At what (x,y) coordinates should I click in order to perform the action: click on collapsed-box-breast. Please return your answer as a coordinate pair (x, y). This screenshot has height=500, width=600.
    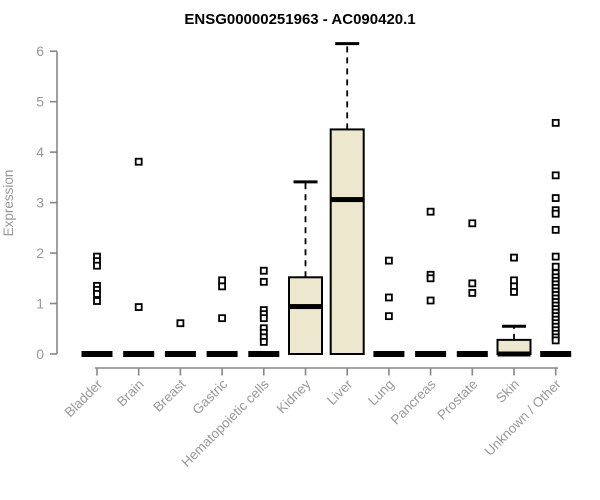
    Looking at the image, I should click on (180, 354).